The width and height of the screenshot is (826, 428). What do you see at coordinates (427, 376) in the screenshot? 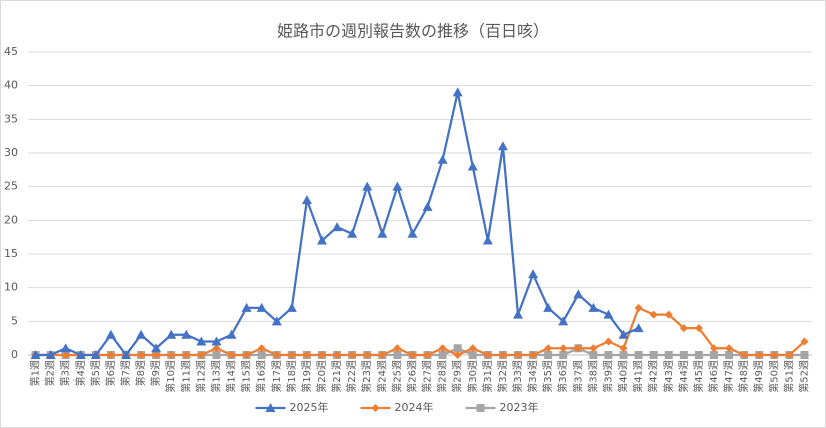
I see `x-tick-label: 第27週` at bounding box center [427, 376].